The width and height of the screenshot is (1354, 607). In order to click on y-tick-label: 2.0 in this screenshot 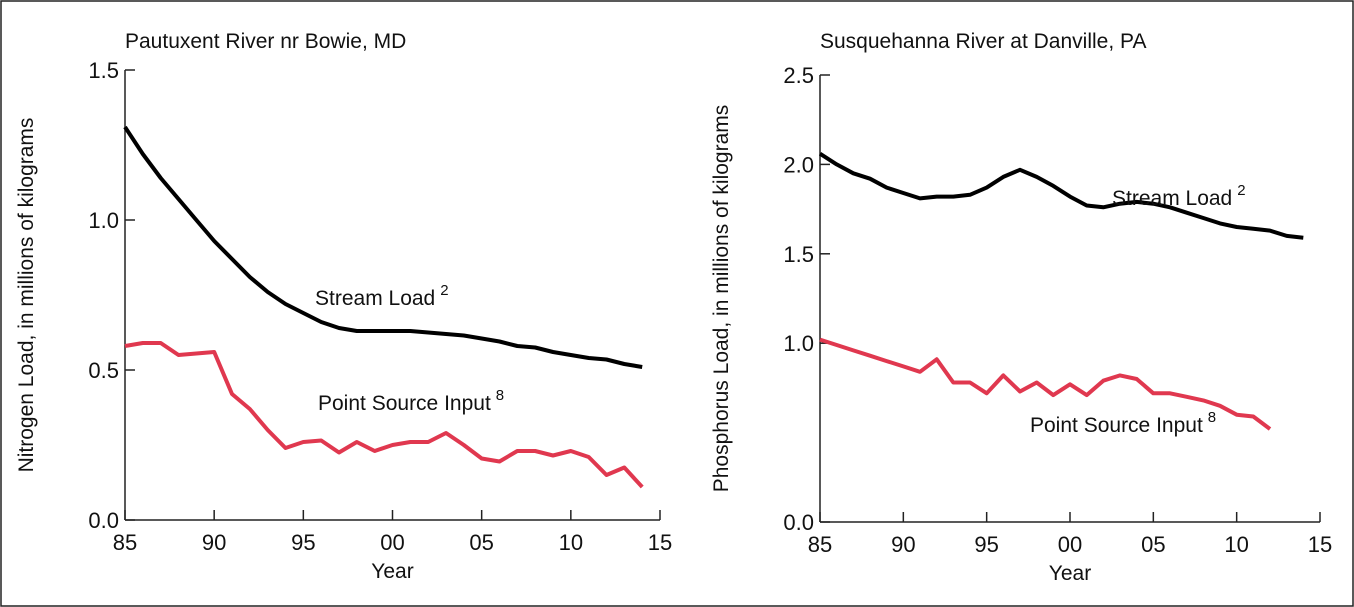, I will do `click(798, 164)`.